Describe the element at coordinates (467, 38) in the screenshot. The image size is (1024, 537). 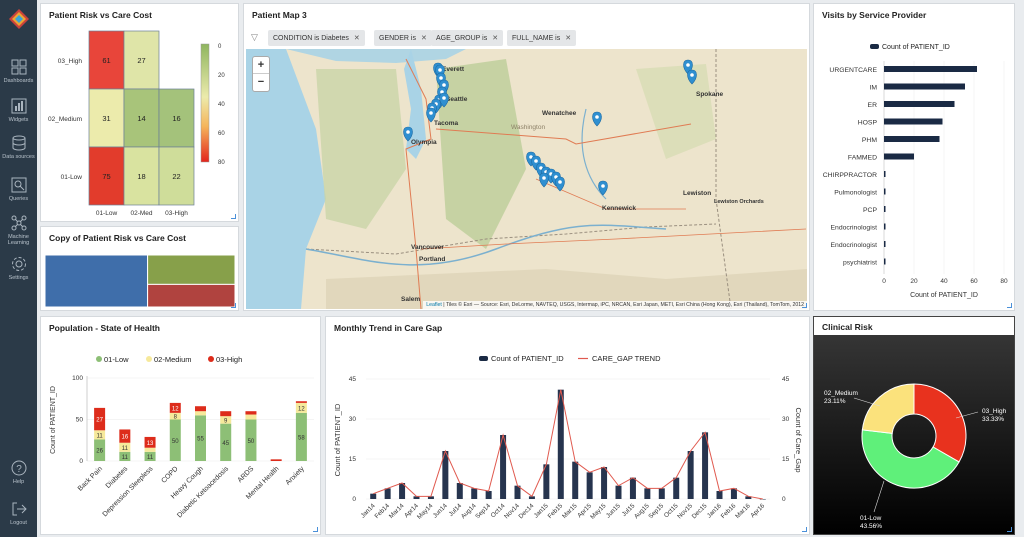
I see `filter-chip: AGE_GROUP is ✕` at that location.